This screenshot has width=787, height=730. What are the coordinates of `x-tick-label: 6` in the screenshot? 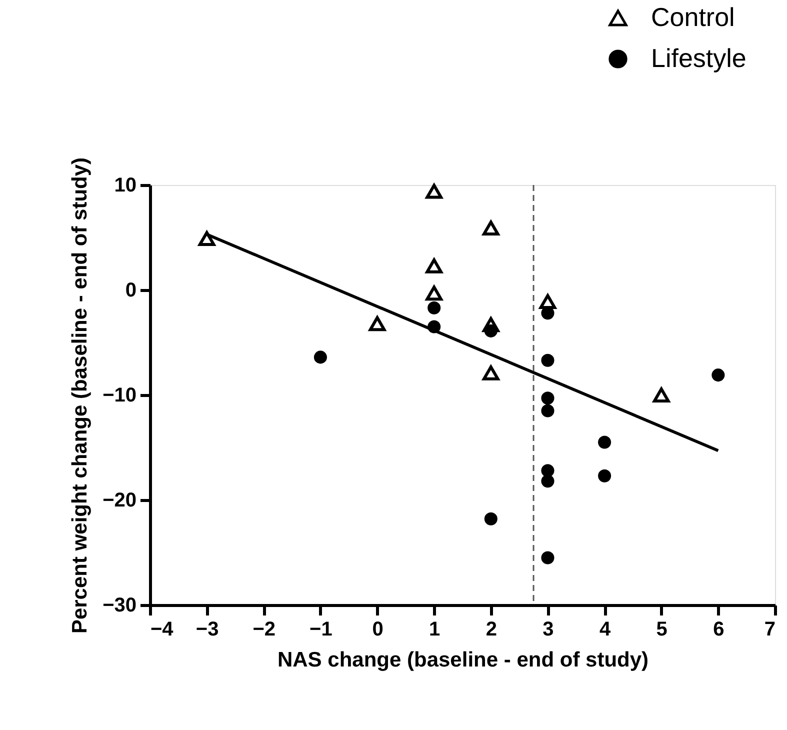 It's located at (718, 629).